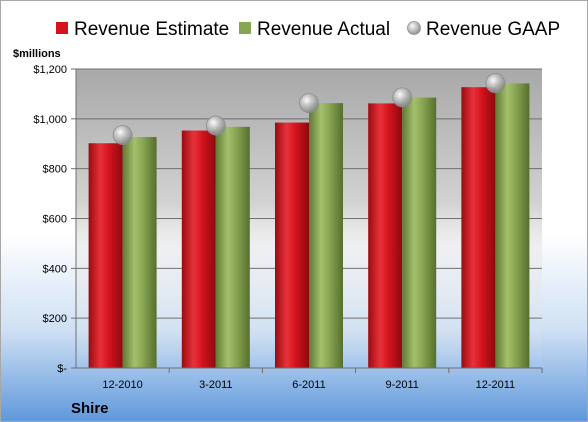 This screenshot has width=588, height=422. I want to click on y-tick-label: $-, so click(62, 369).